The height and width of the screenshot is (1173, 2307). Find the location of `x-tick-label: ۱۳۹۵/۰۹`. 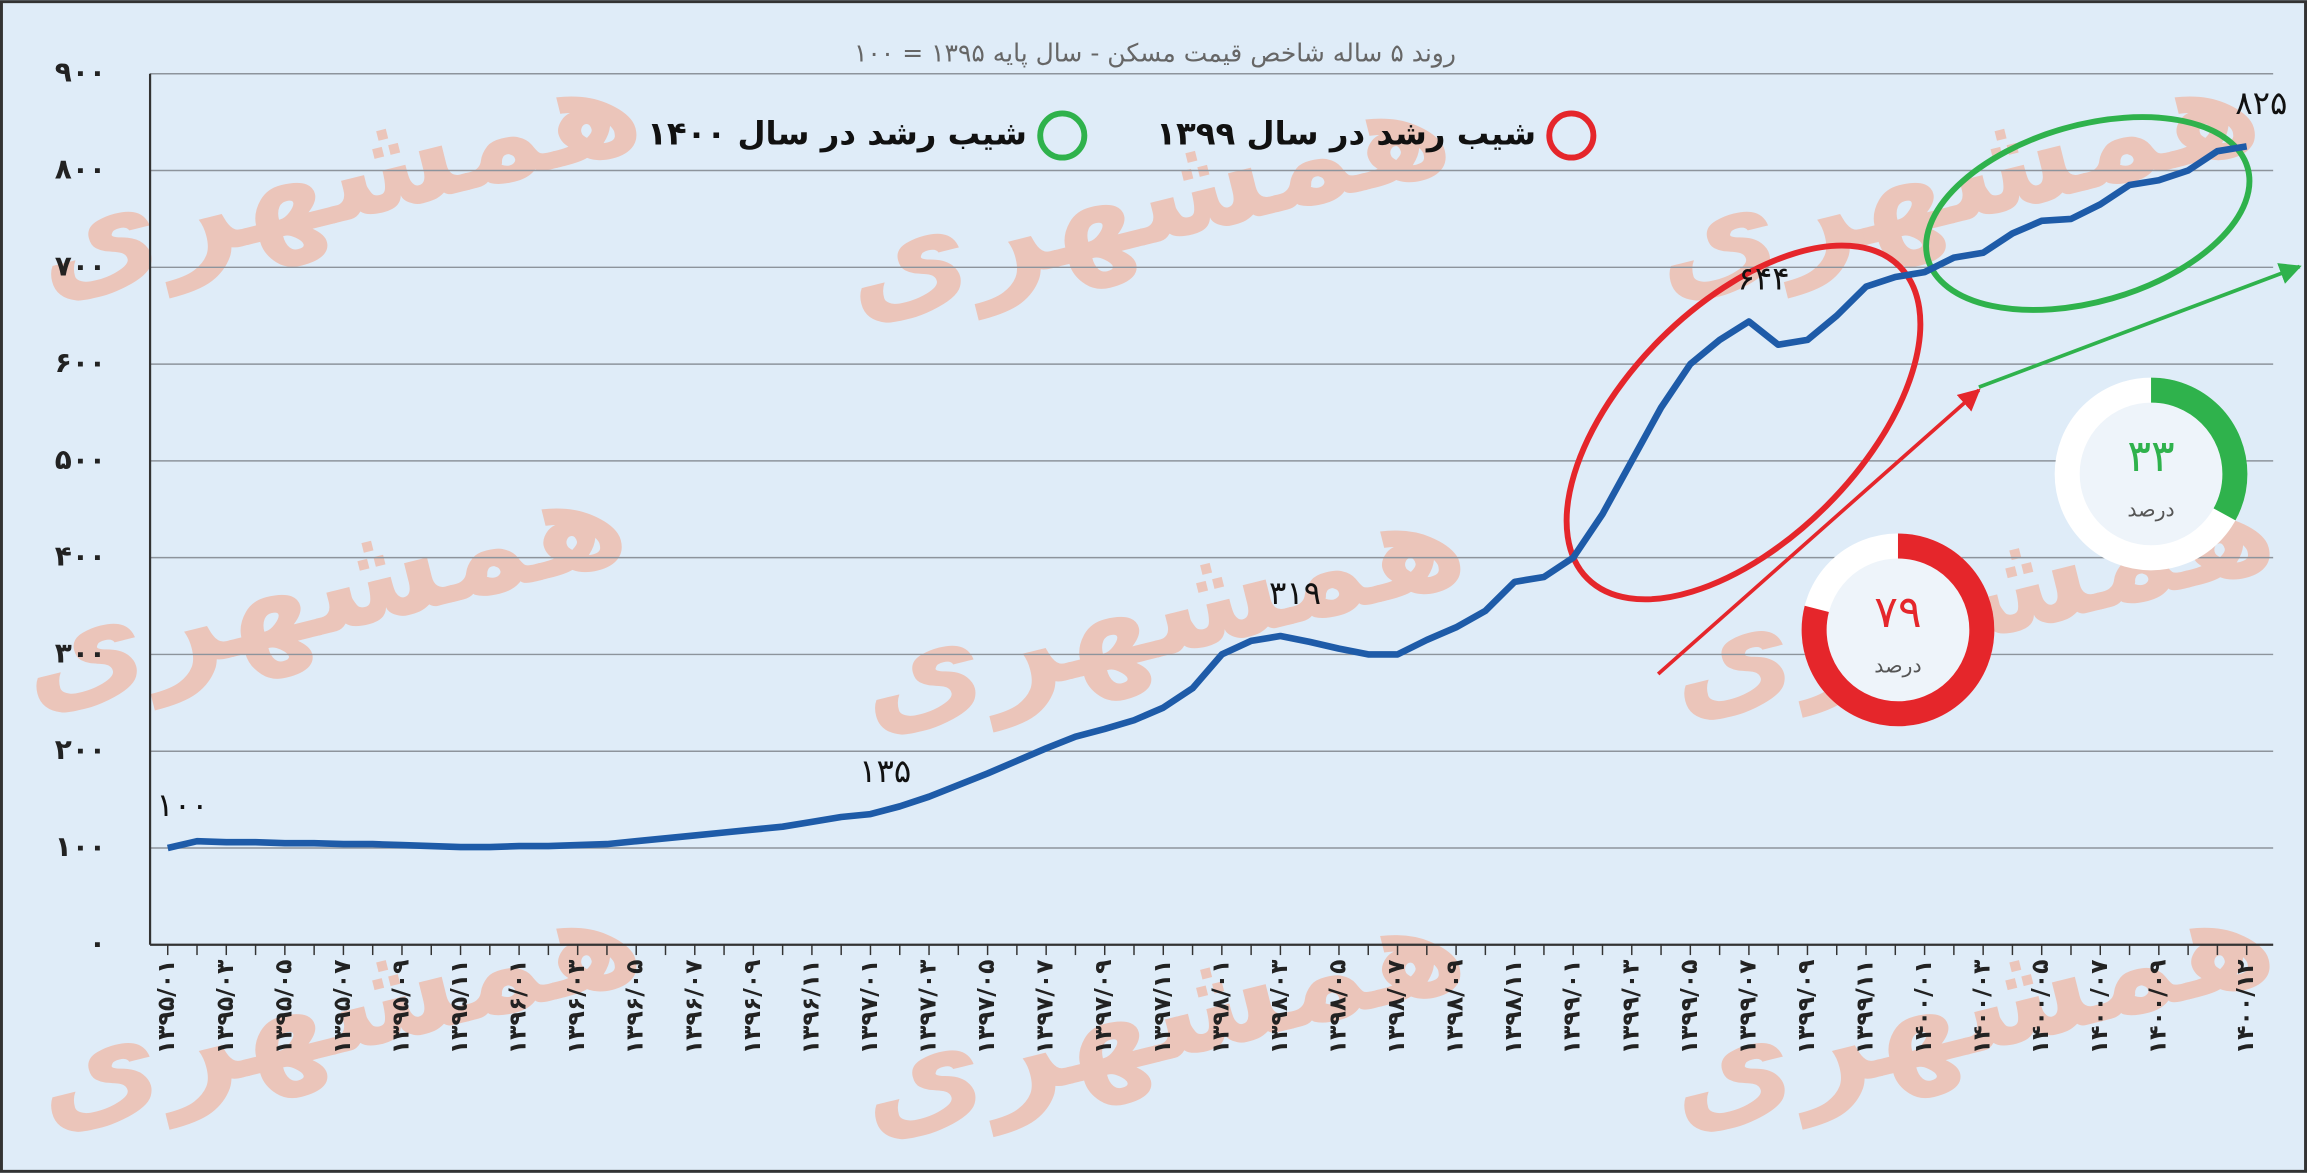

x-tick-label: ۱۳۹۵/۰۹ is located at coordinates (400, 1006).